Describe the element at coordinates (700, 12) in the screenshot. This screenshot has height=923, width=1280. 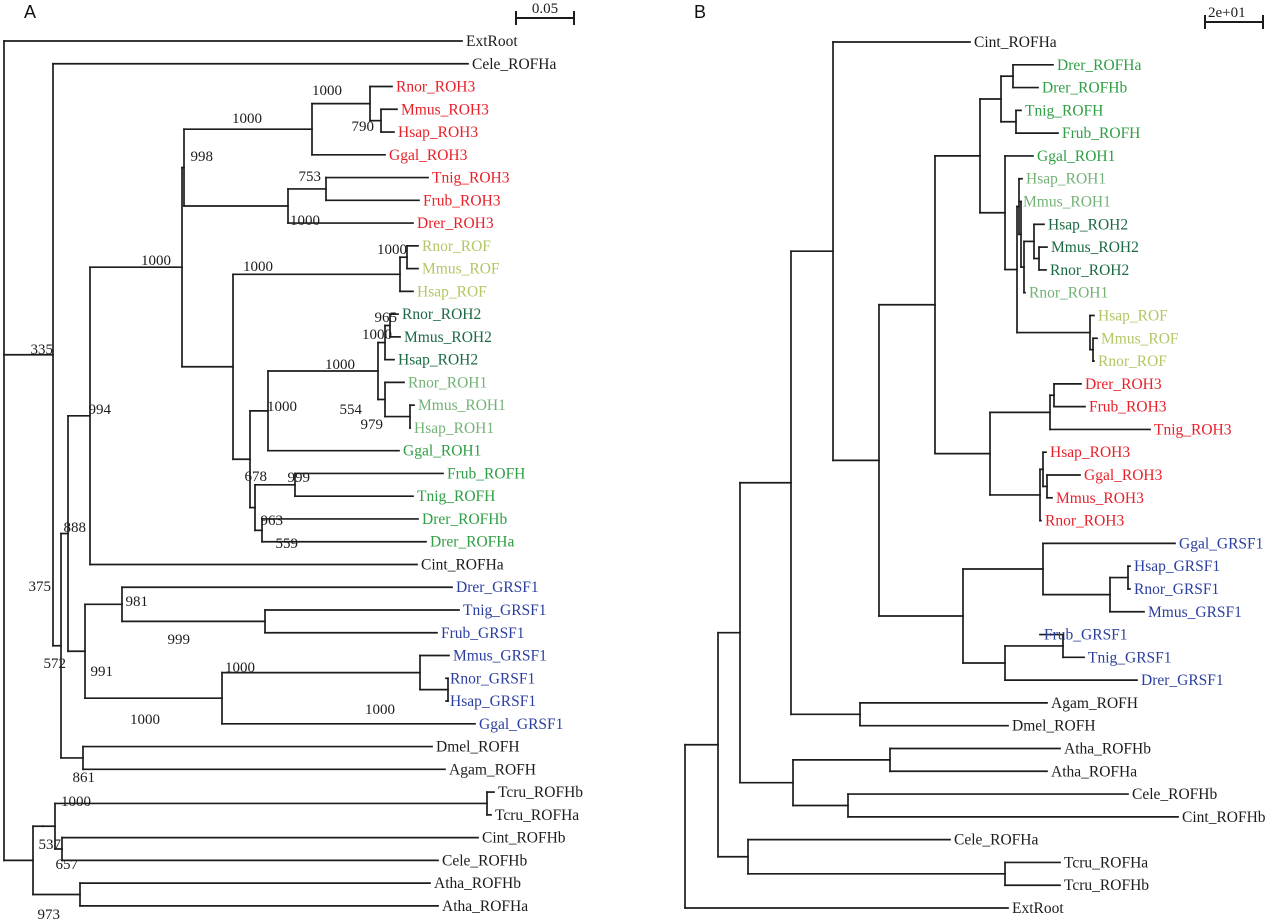
I see `panel-b-label: B` at that location.